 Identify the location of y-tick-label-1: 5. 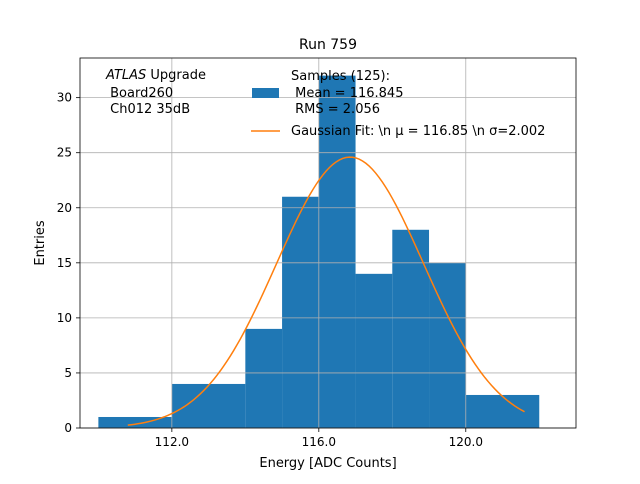
(68, 373).